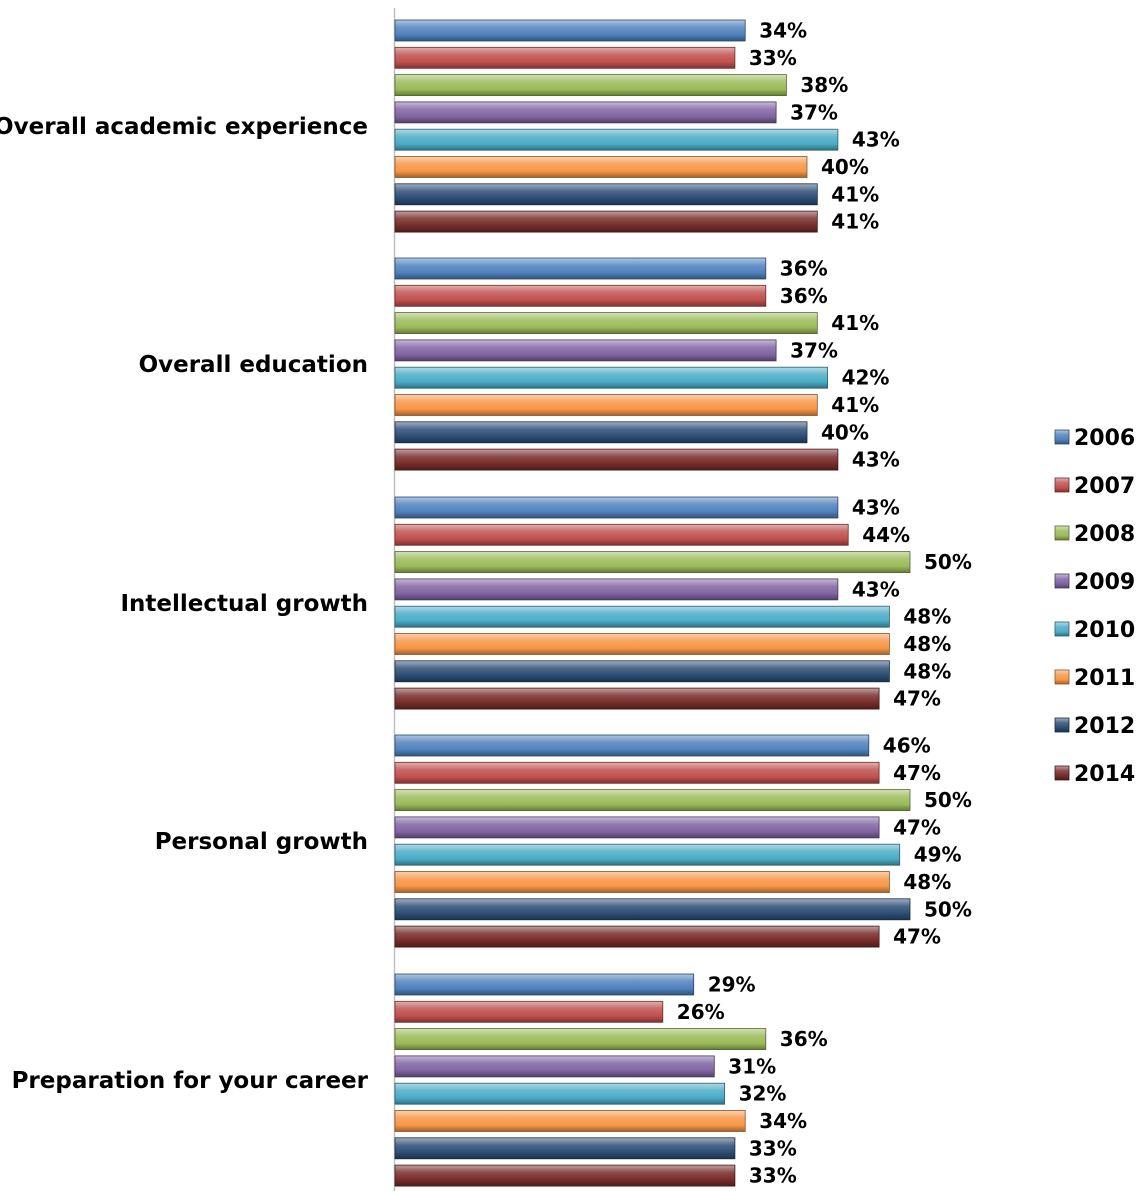  What do you see at coordinates (907, 746) in the screenshot?
I see `value-label-2006-3: 46%` at bounding box center [907, 746].